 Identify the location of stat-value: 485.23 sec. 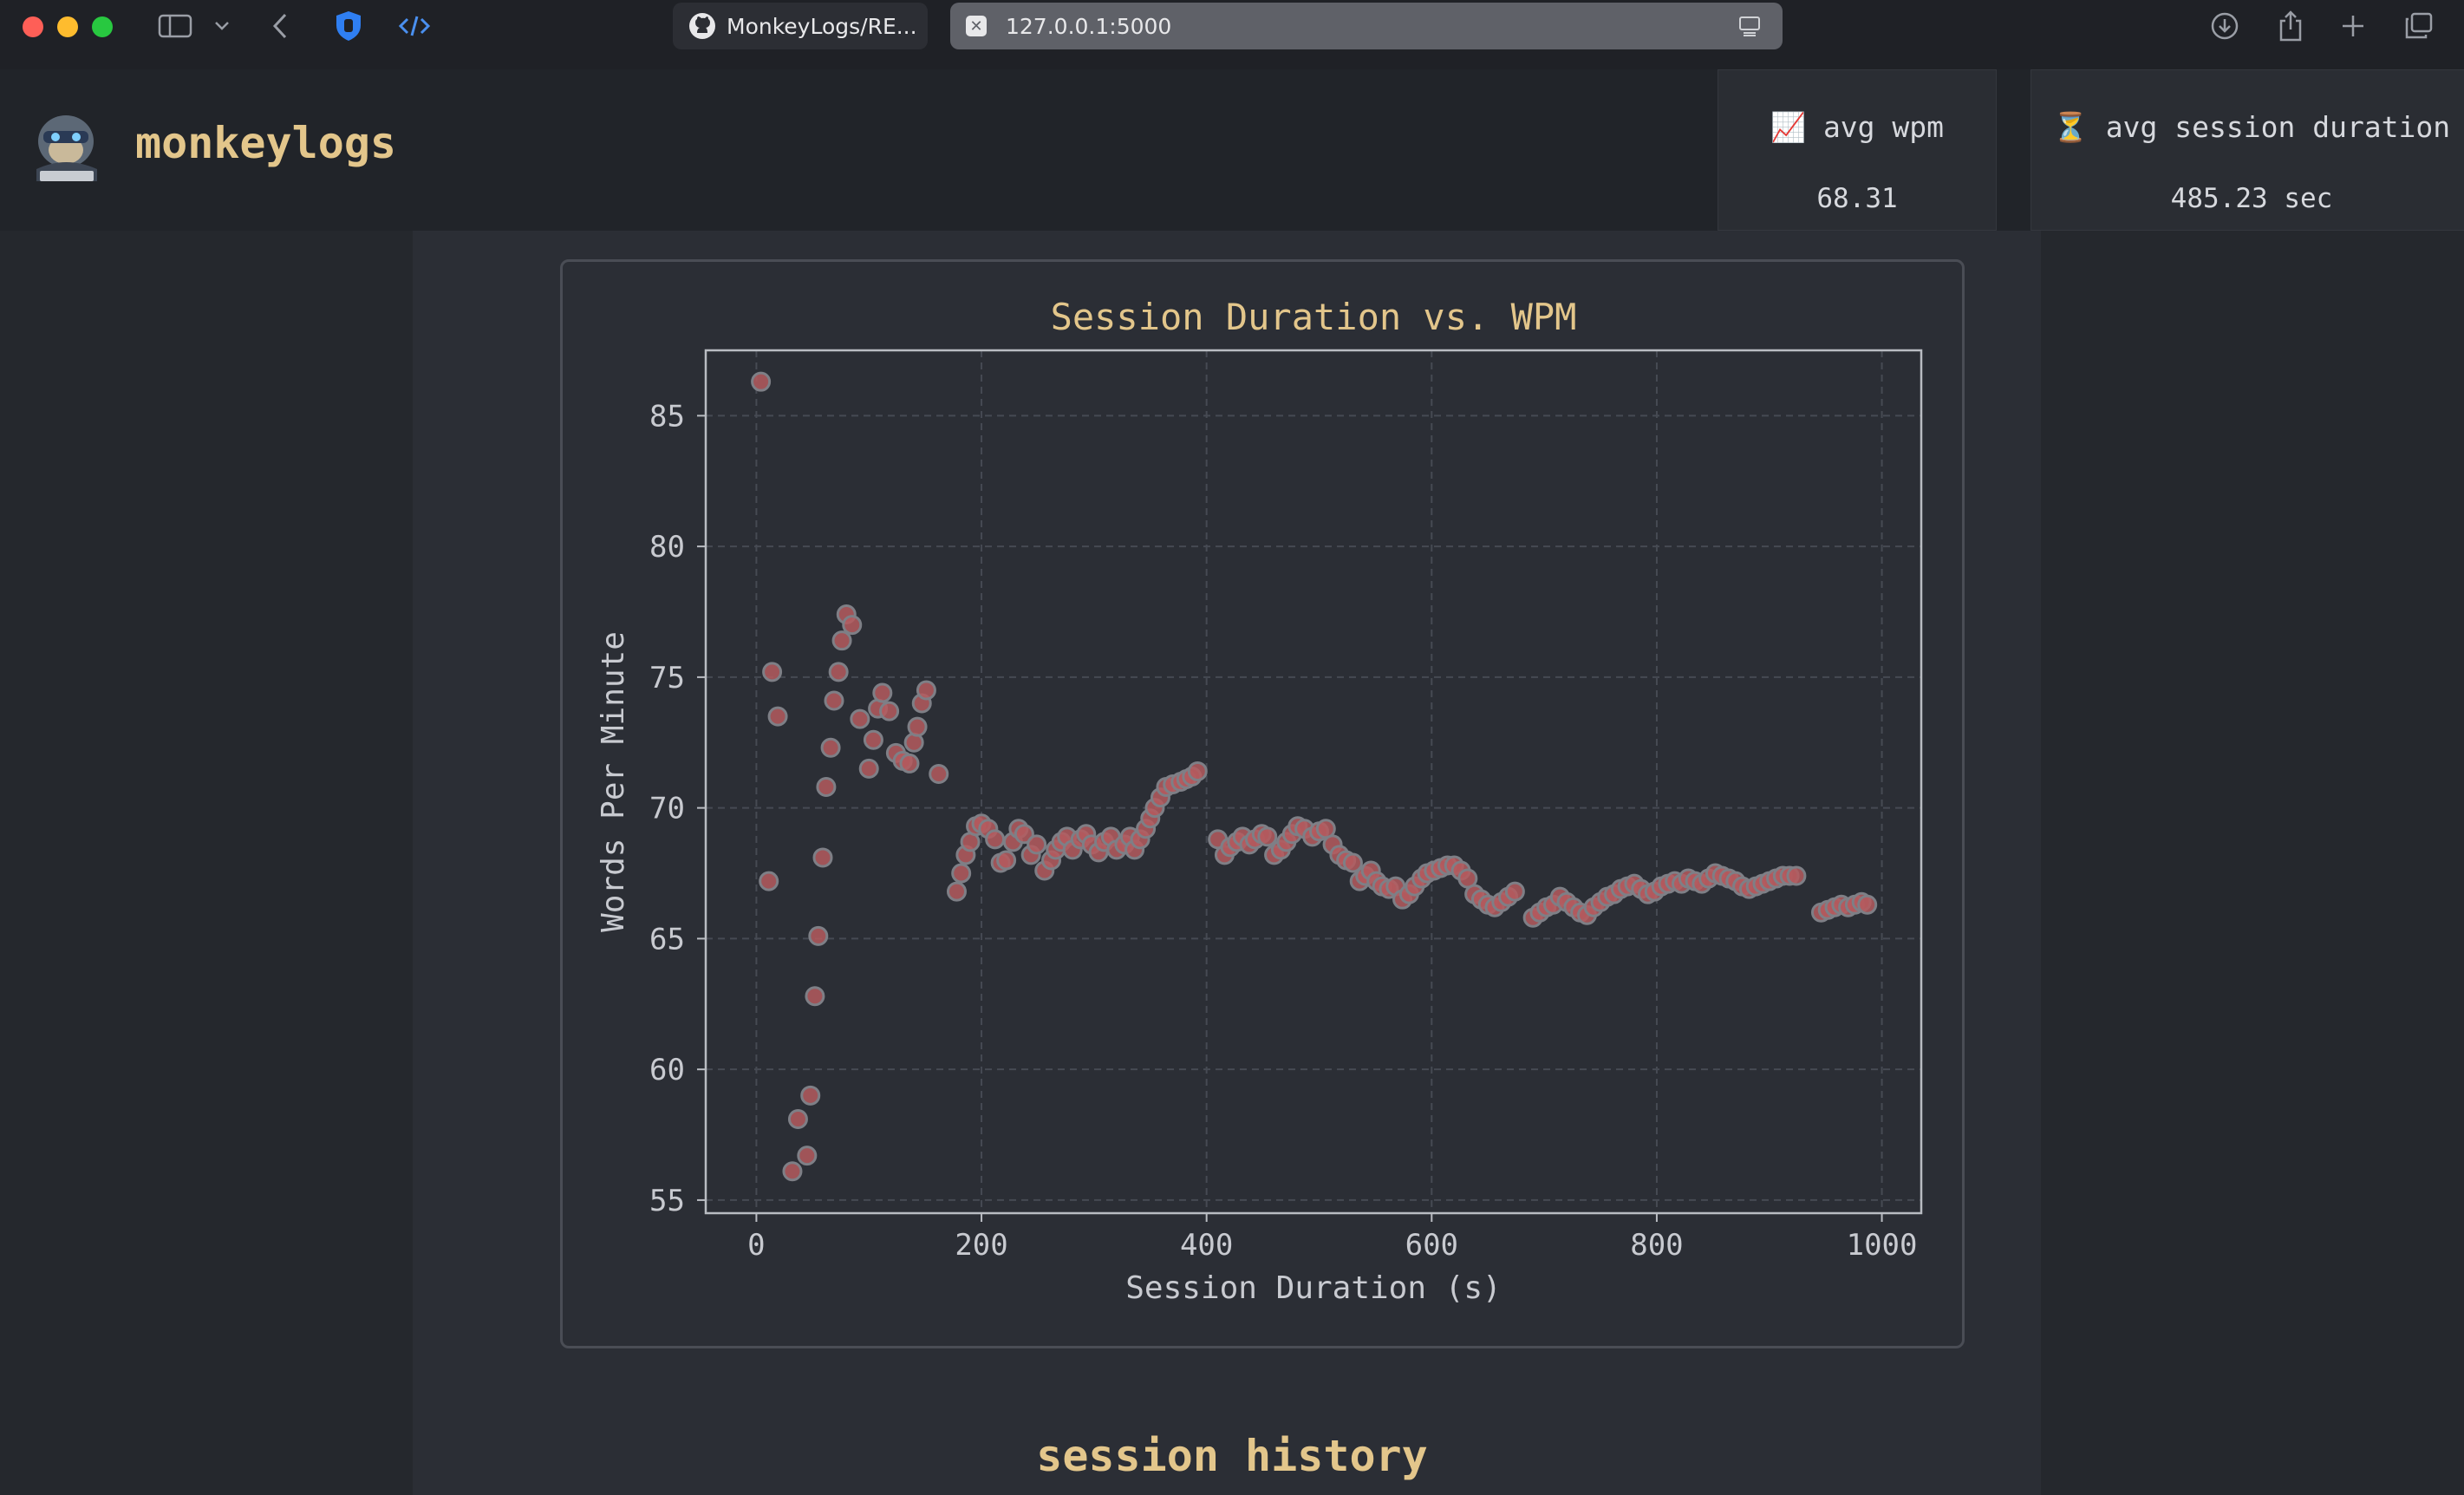
(2251, 198).